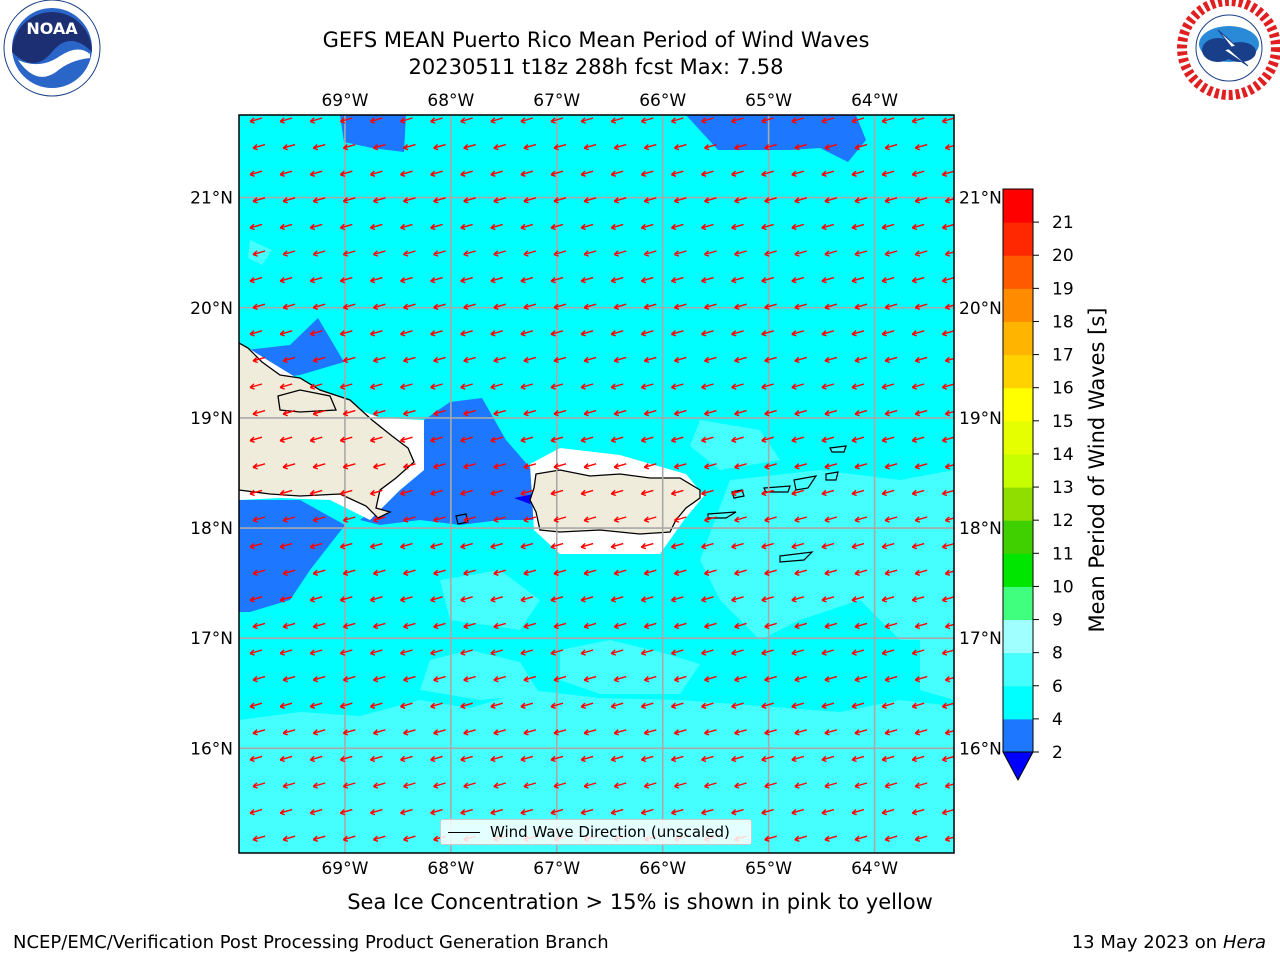  What do you see at coordinates (1144, 942) in the screenshot?
I see `footer-date-text: 13 May 2023 on` at bounding box center [1144, 942].